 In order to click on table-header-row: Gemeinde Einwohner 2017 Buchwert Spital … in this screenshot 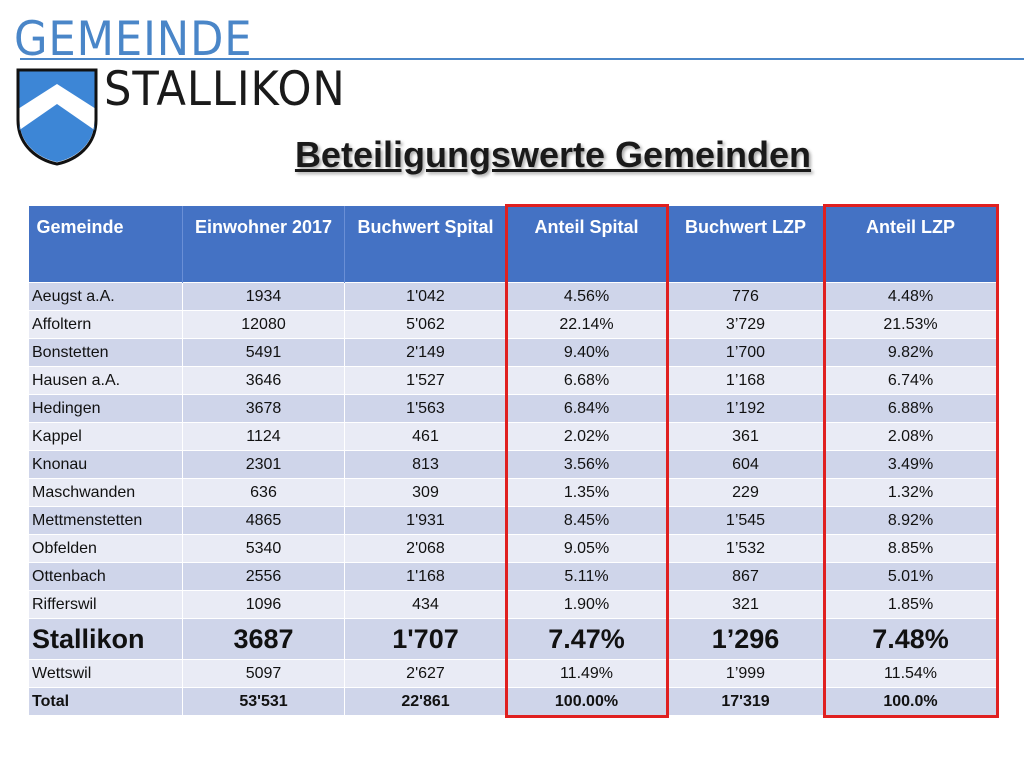, I will do `click(512, 244)`.